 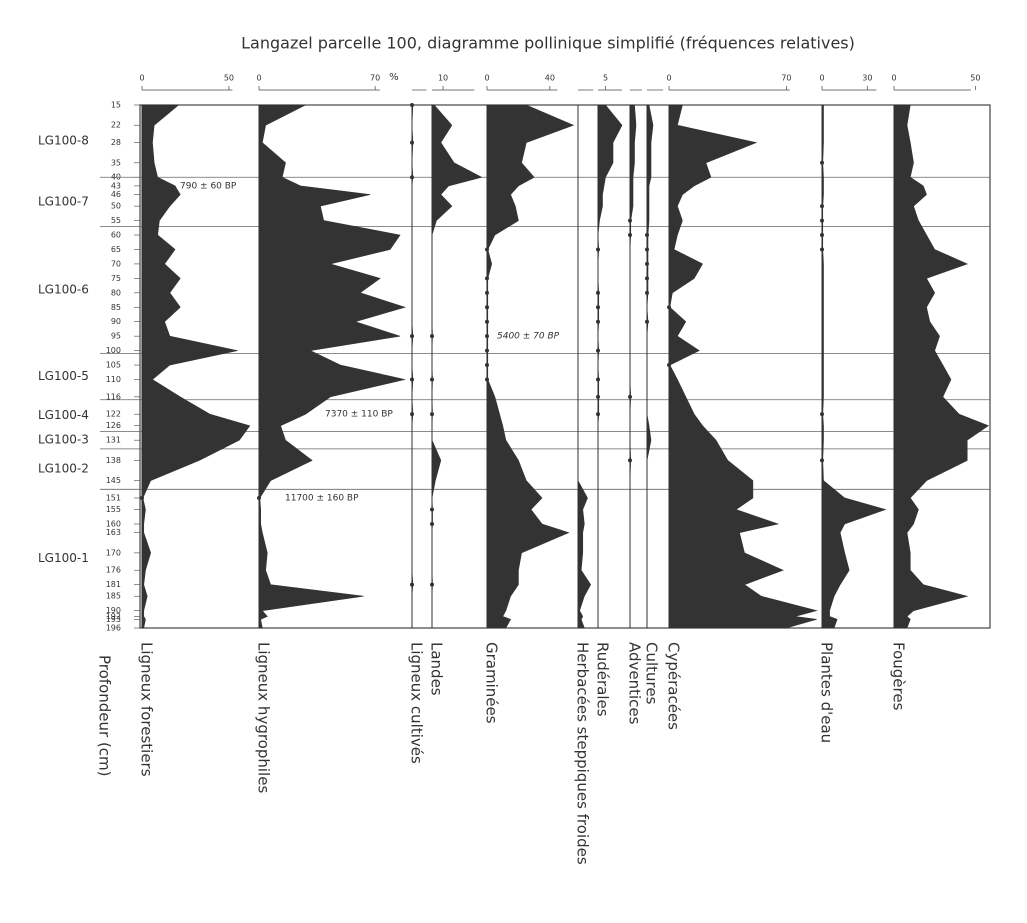 I want to click on series-label: Cultures, so click(x=652, y=673).